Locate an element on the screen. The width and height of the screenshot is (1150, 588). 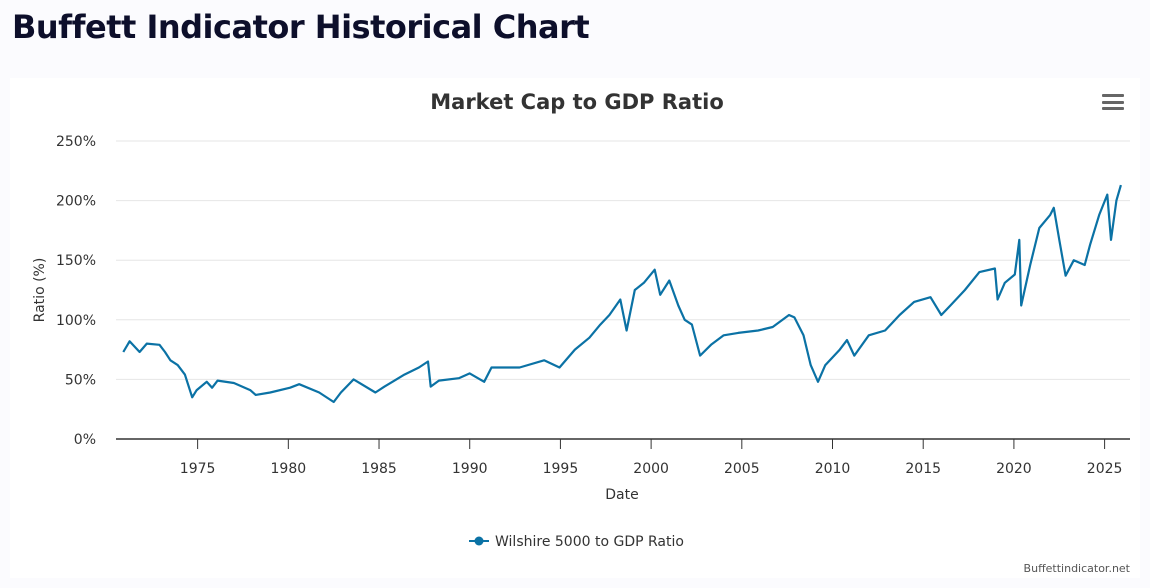
legend-item: Wilshire 5000 to GDP Ratio is located at coordinates (576, 542).